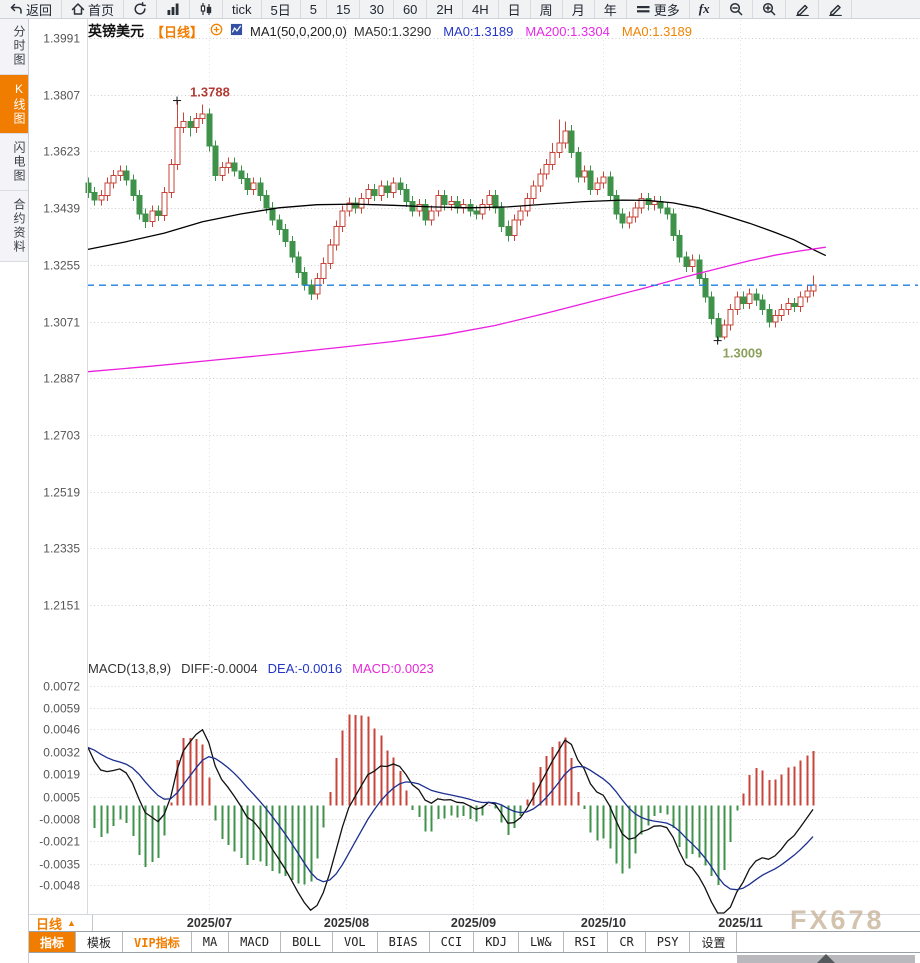 The width and height of the screenshot is (920, 963). I want to click on tab-template: 模板, so click(100, 942).